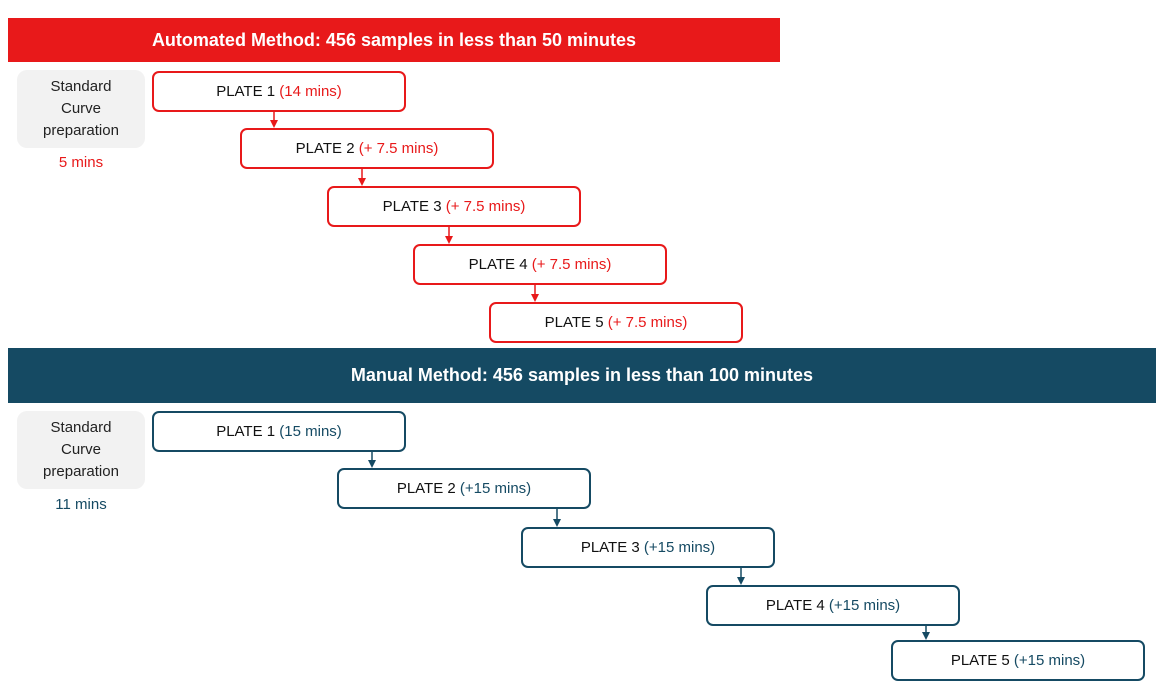 This screenshot has width=1156, height=681. I want to click on plate-box: PLATE 5 (+ 7.5 mins), so click(616, 322).